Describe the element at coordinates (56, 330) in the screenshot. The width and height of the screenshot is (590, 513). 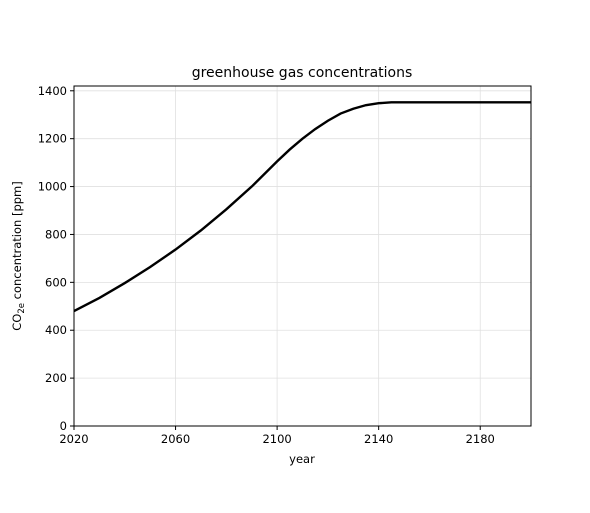
I see `y-tick-label: 400` at that location.